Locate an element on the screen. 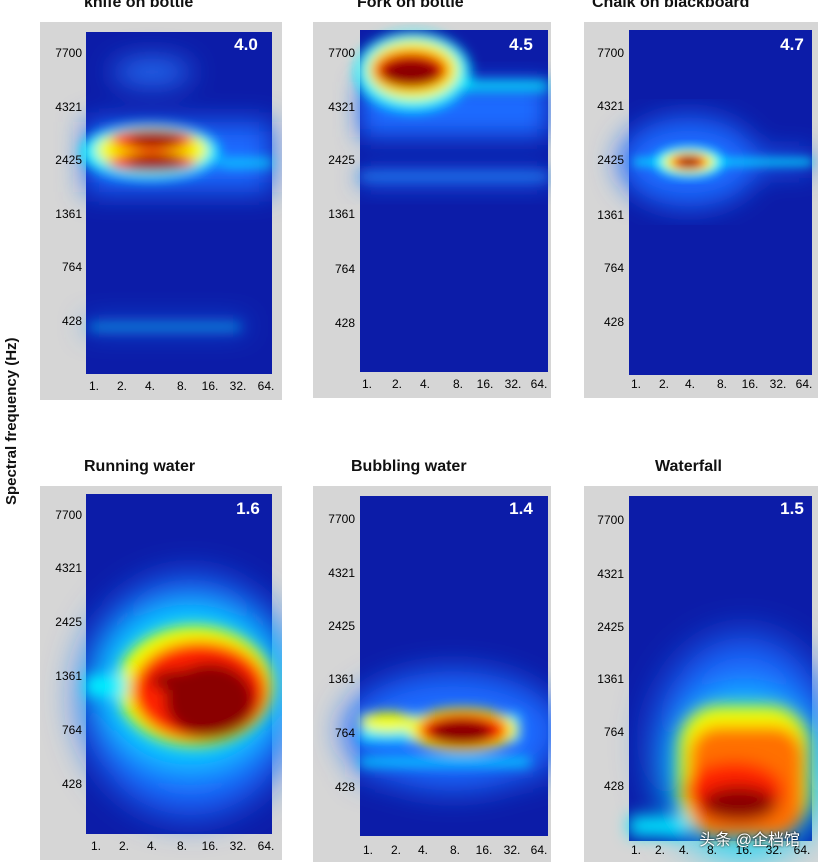 The image size is (820, 867). plot-area is located at coordinates (720, 202).